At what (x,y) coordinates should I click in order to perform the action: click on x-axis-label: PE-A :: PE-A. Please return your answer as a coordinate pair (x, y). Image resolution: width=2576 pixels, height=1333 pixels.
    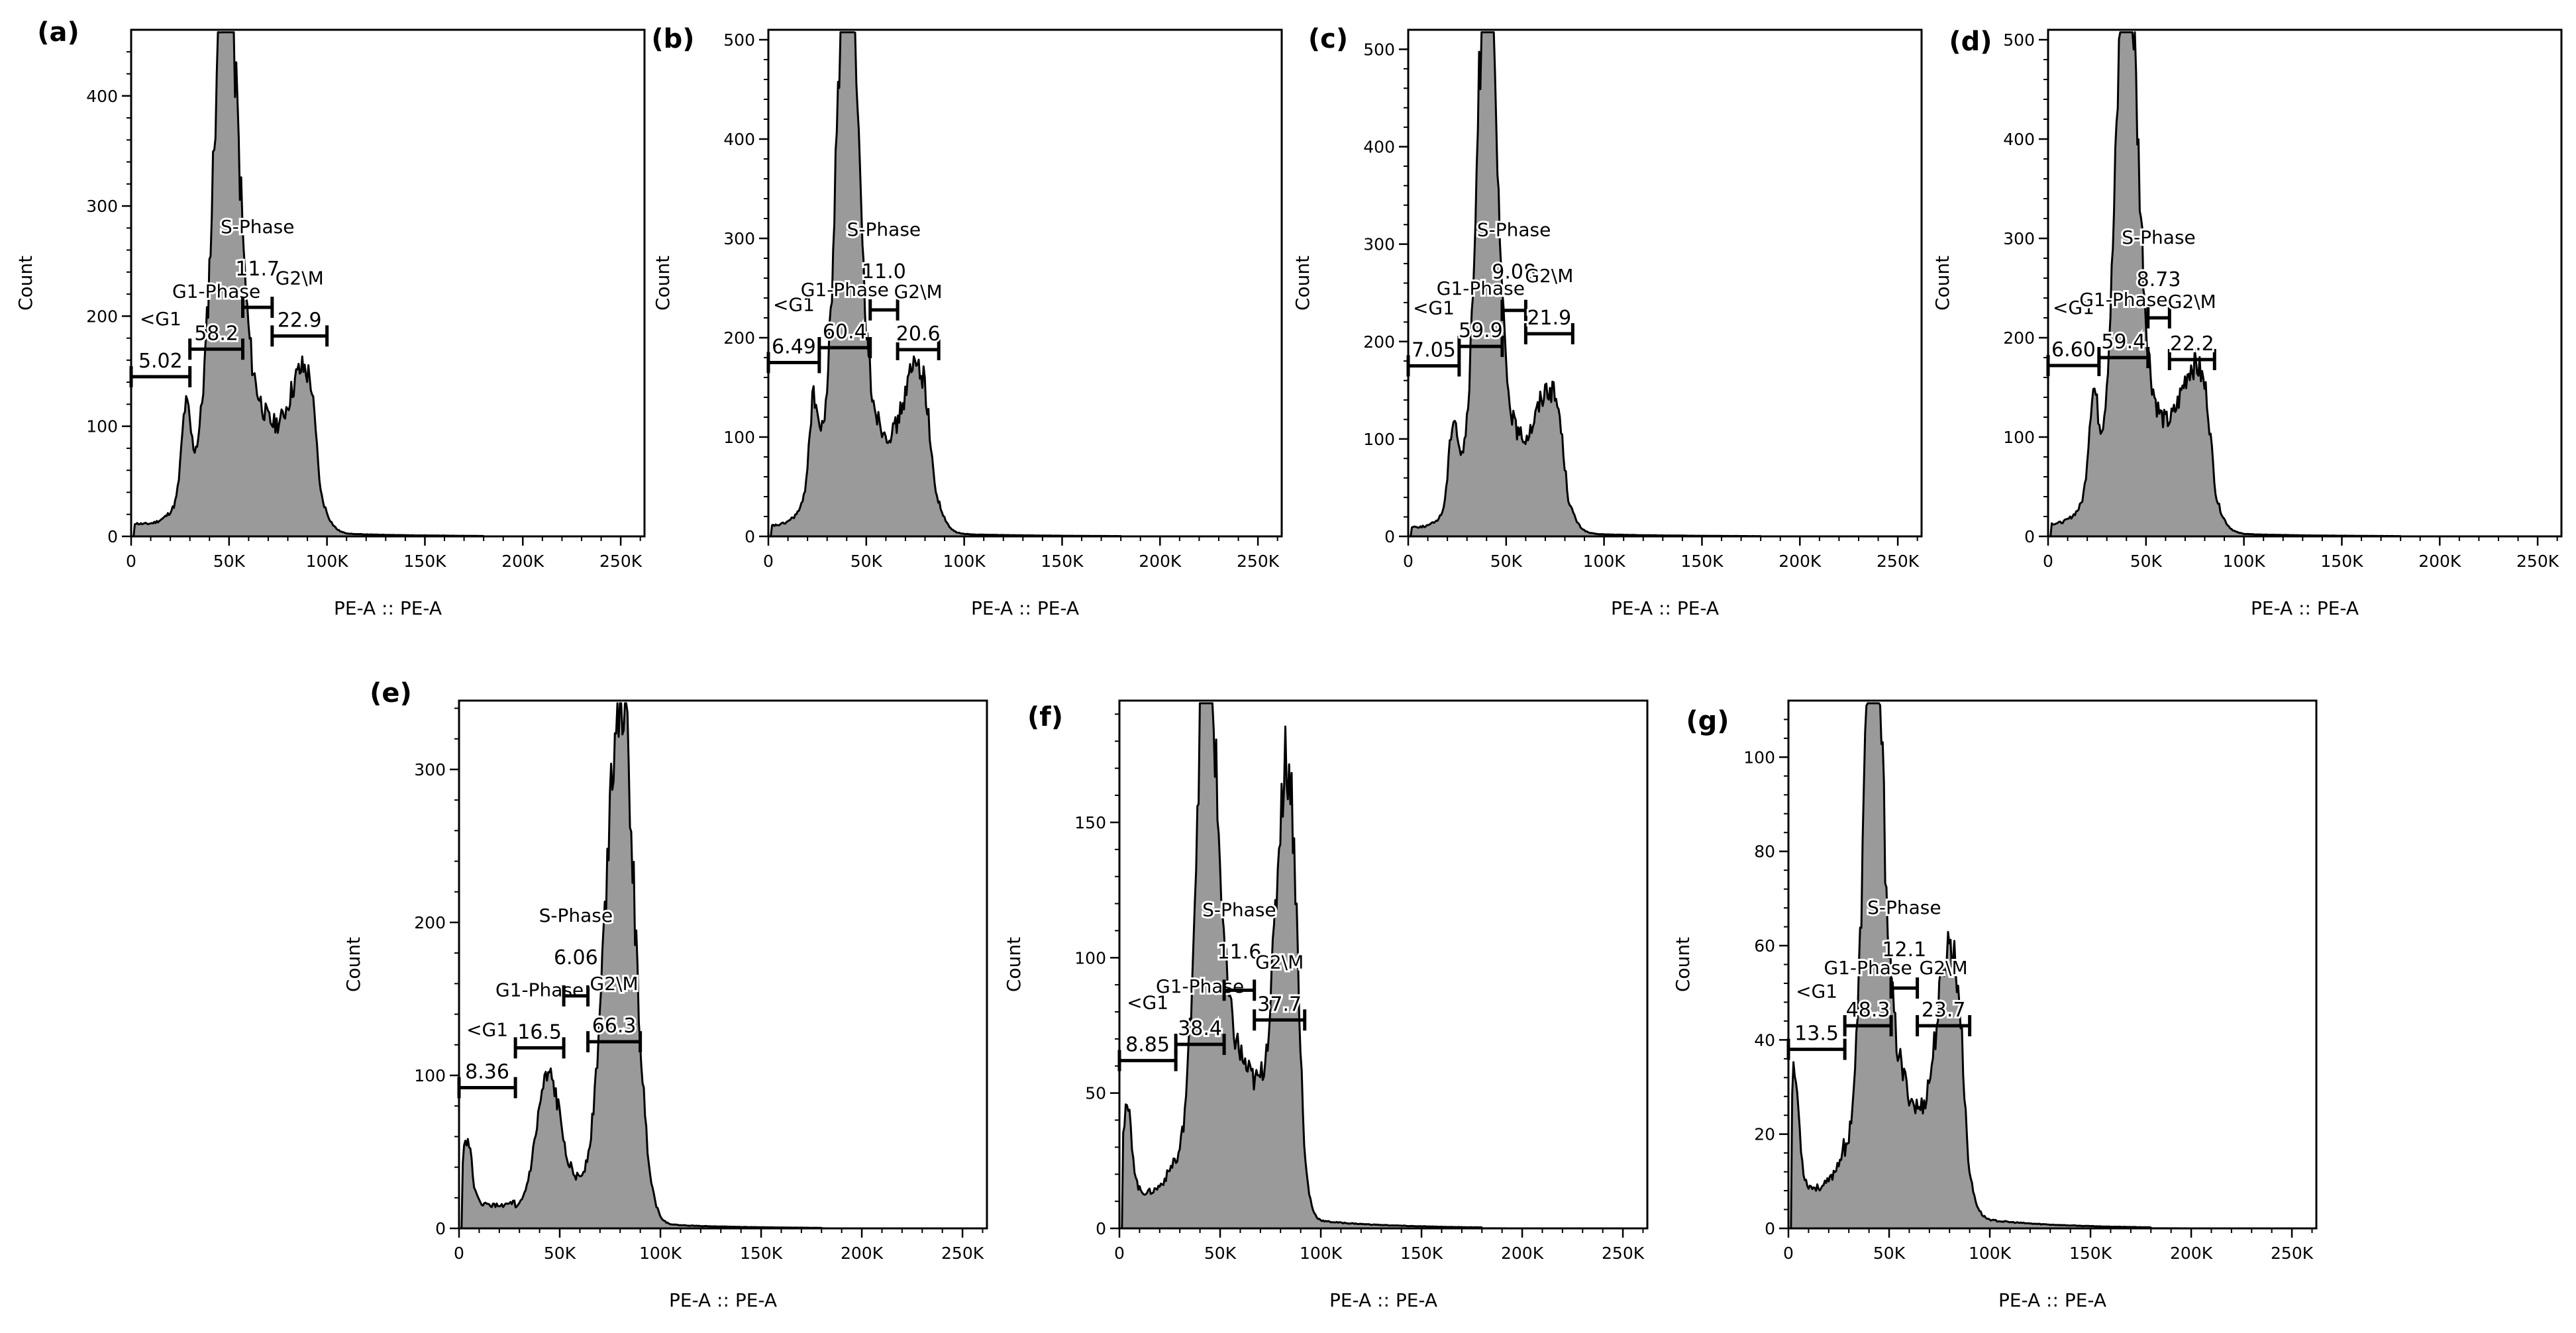
    Looking at the image, I should click on (1665, 608).